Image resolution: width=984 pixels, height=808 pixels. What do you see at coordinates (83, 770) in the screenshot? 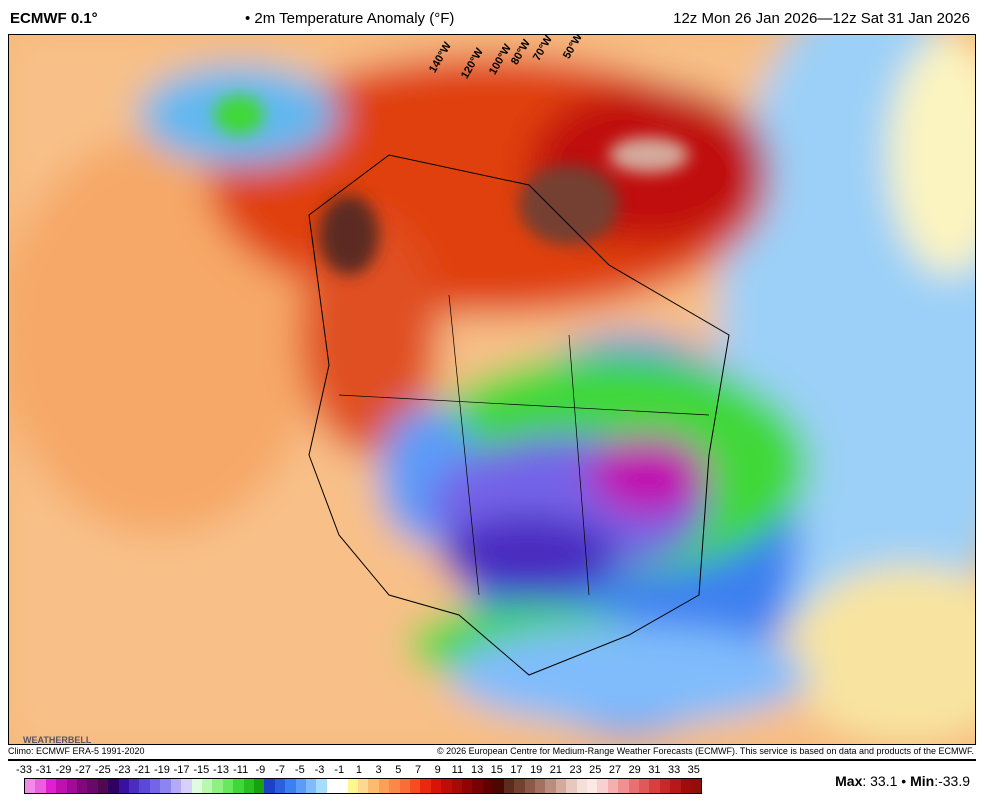
I see `colorbar-tick: -27` at bounding box center [83, 770].